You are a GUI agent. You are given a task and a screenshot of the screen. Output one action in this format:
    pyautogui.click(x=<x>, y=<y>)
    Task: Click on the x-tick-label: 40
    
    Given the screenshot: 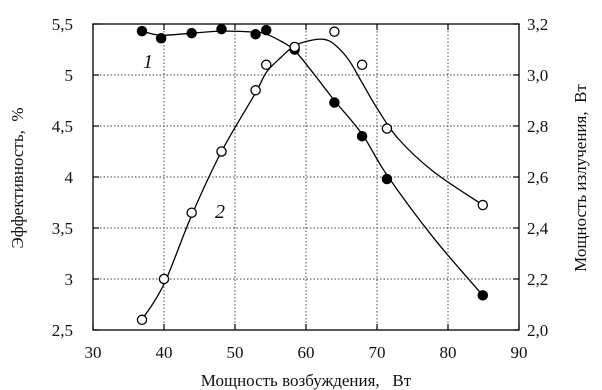 What is the action you would take?
    pyautogui.click(x=164, y=352)
    